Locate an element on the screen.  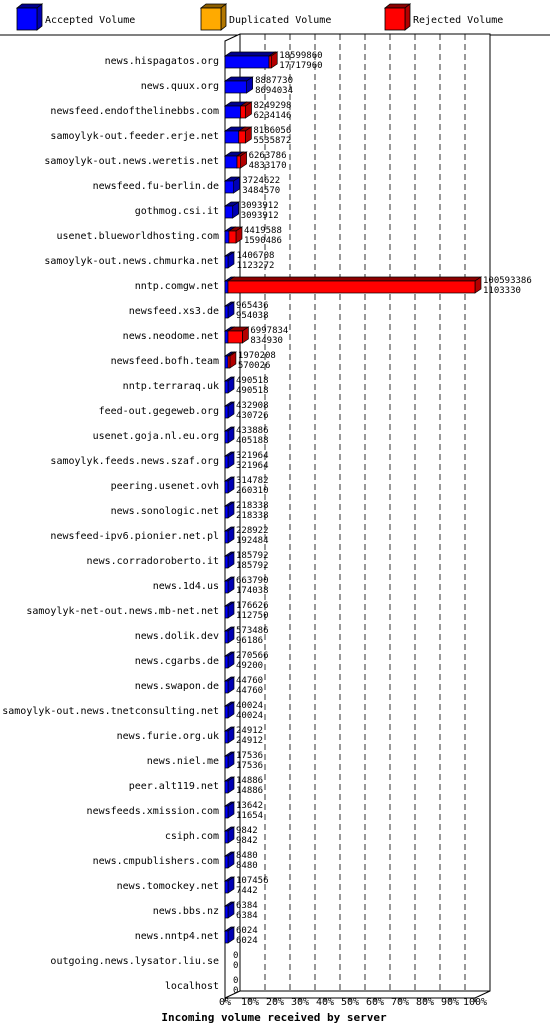
server-label: feed-out.gegeweb.org is located at coordinates (159, 411).